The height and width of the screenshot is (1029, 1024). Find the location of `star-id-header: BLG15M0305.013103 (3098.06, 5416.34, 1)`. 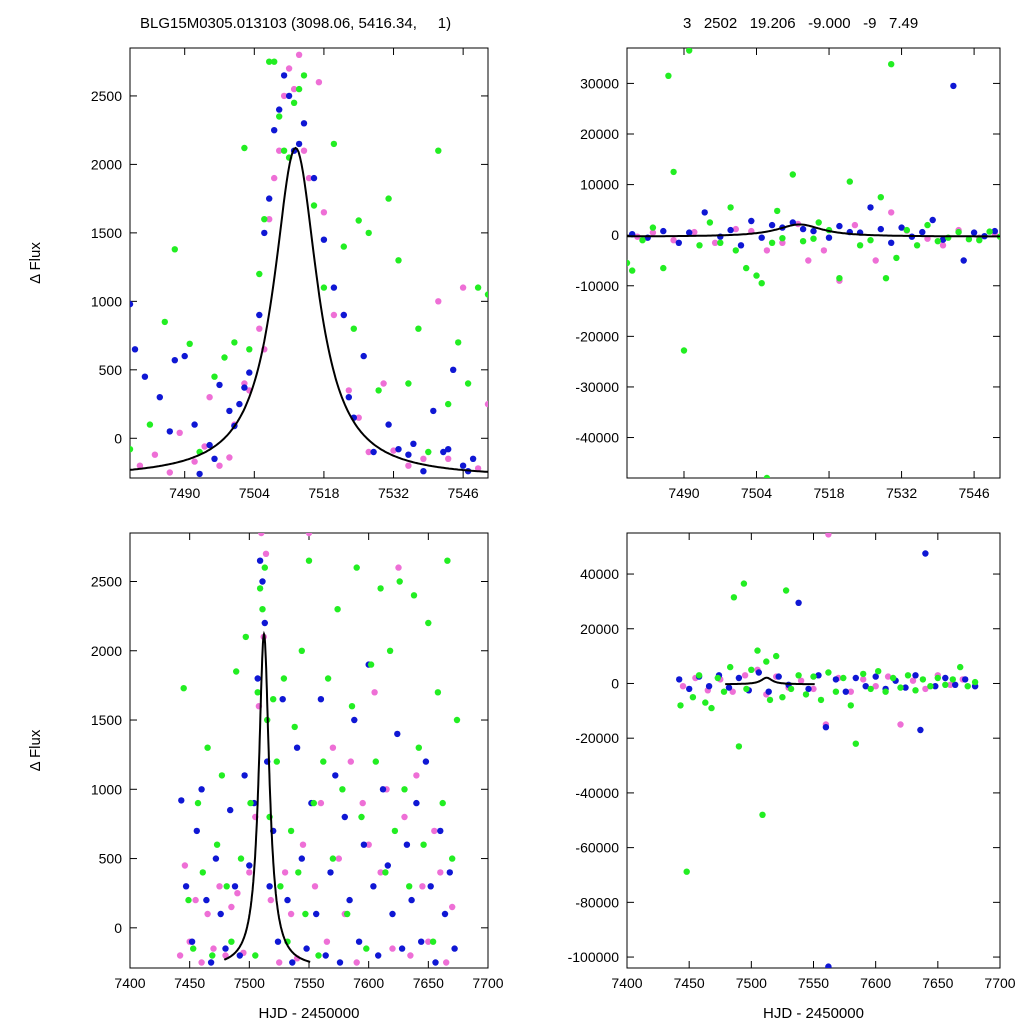

star-id-header: BLG15M0305.013103 (3098.06, 5416.34, 1) is located at coordinates (296, 23).